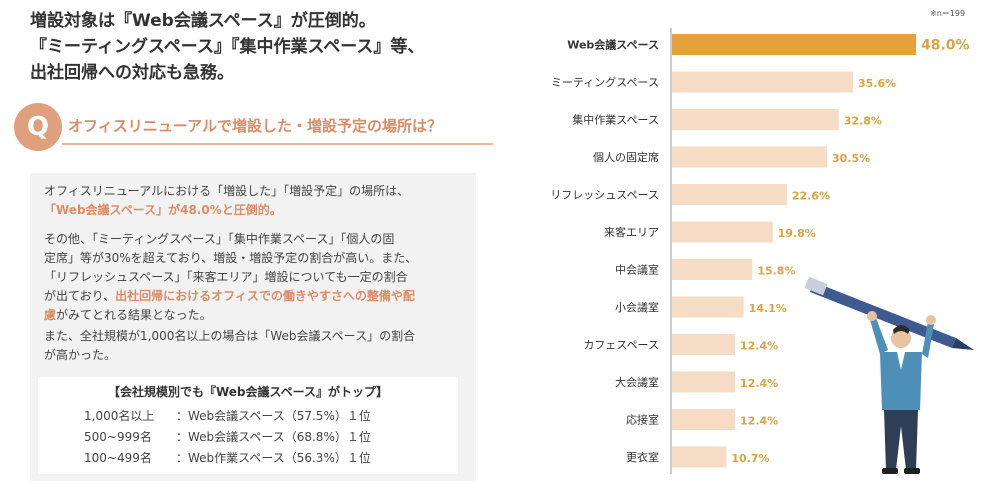 This screenshot has width=994, height=484. What do you see at coordinates (631, 232) in the screenshot?
I see `category-label: 来客エリア` at bounding box center [631, 232].